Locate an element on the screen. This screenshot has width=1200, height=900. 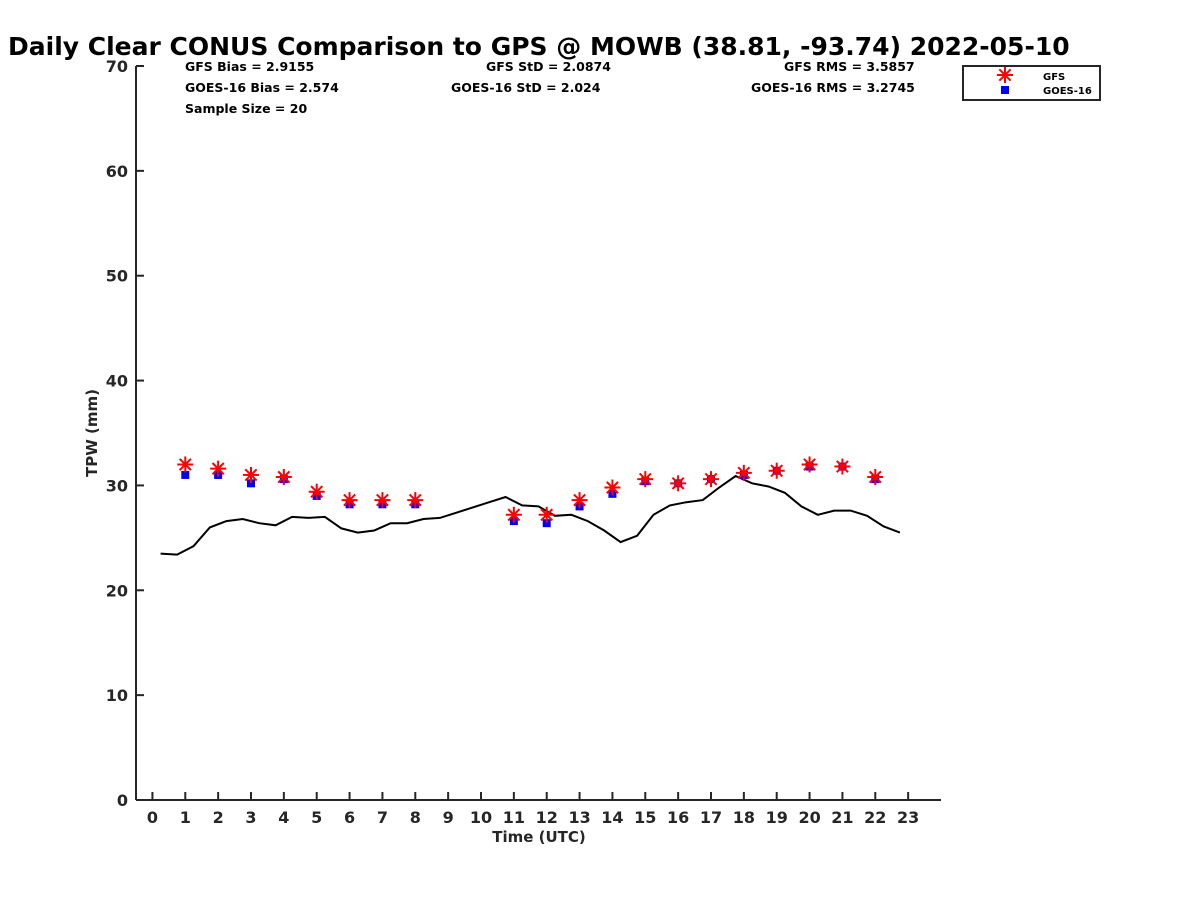
y-tick-label: 70 is located at coordinates (117, 66).